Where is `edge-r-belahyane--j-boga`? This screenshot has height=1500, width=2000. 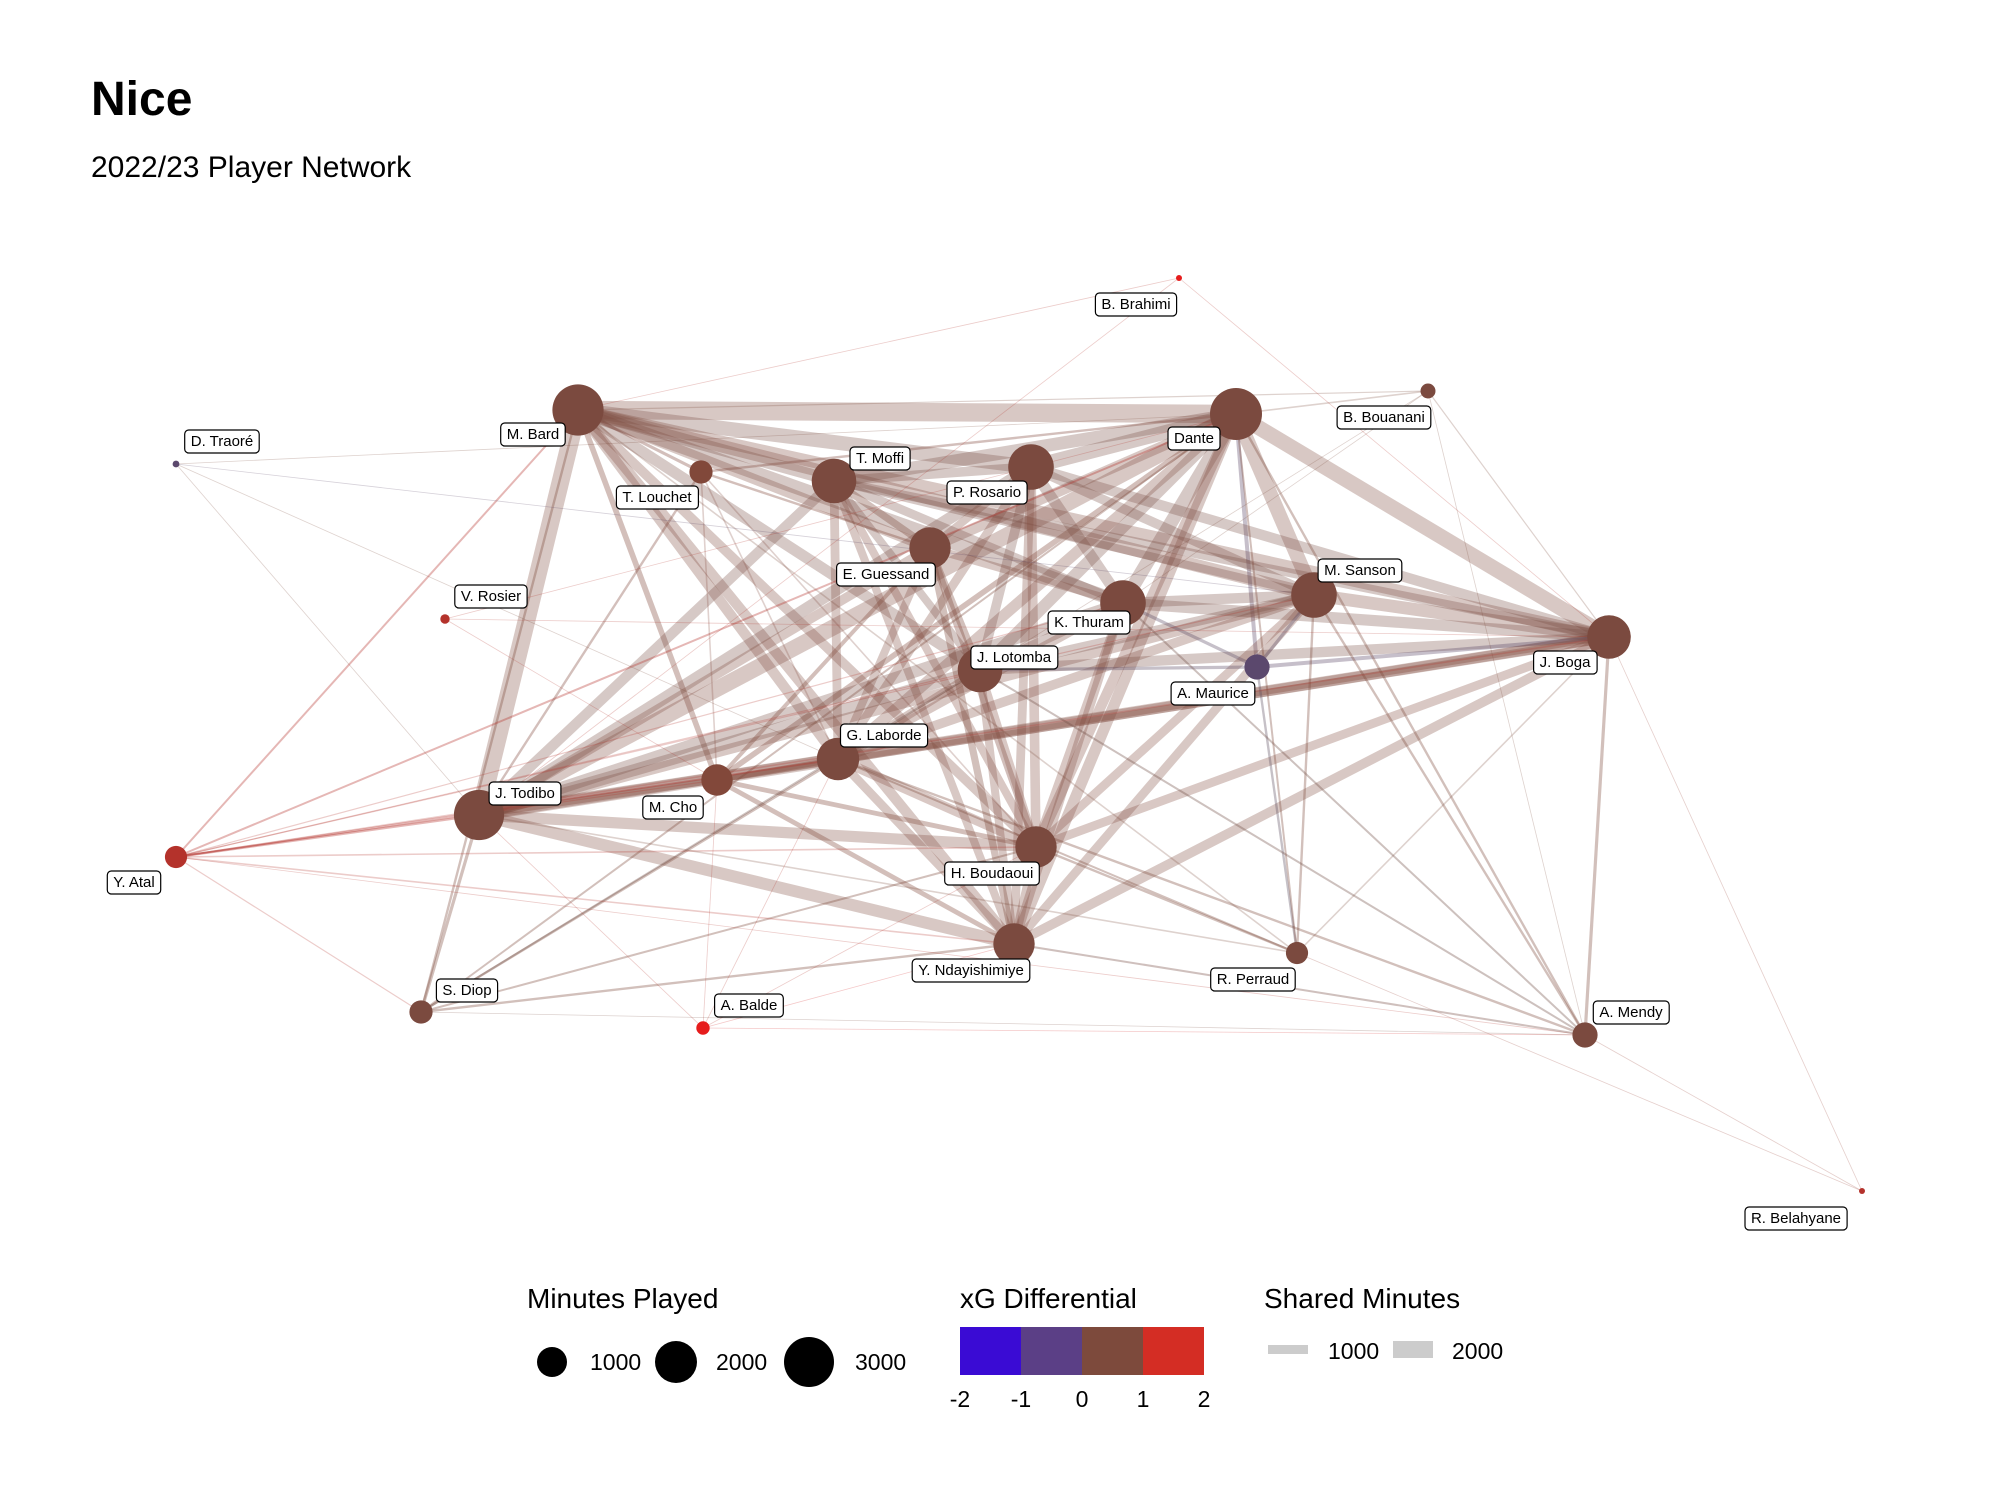 edge-r-belahyane--j-boga is located at coordinates (1735, 914).